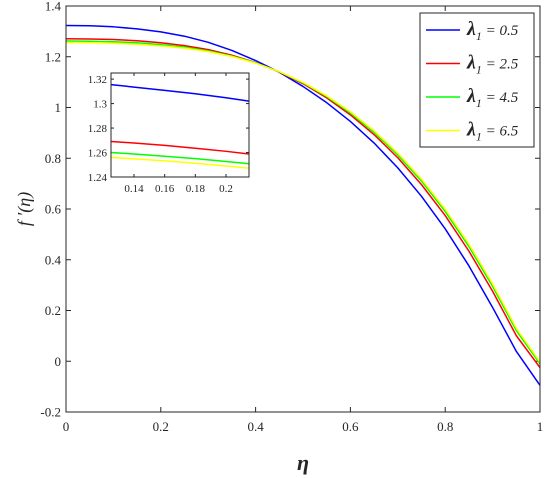 The width and height of the screenshot is (550, 478). What do you see at coordinates (161, 426) in the screenshot?
I see `x-tick-label: 0.2` at bounding box center [161, 426].